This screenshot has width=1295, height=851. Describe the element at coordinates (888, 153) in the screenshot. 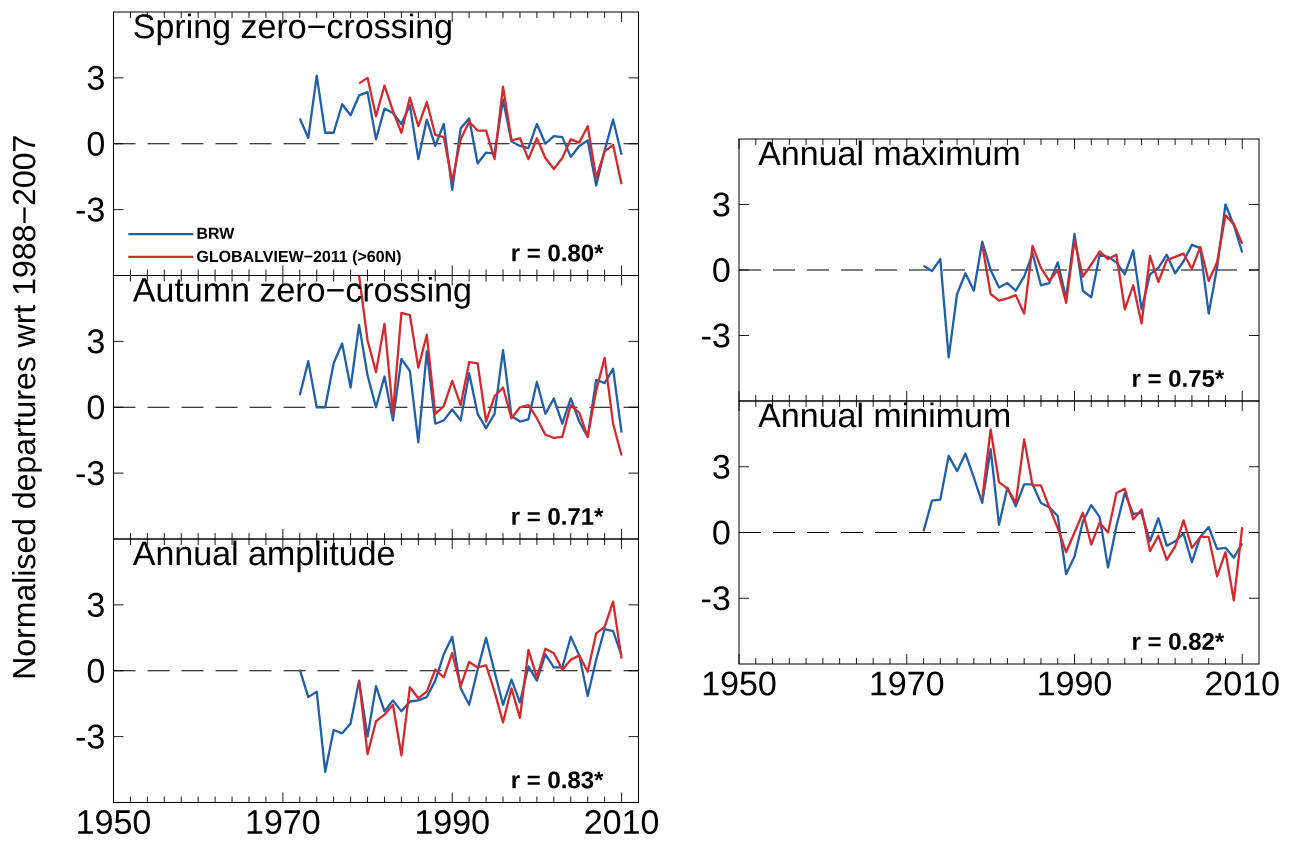

I see `chart-title: Annual maximum` at that location.